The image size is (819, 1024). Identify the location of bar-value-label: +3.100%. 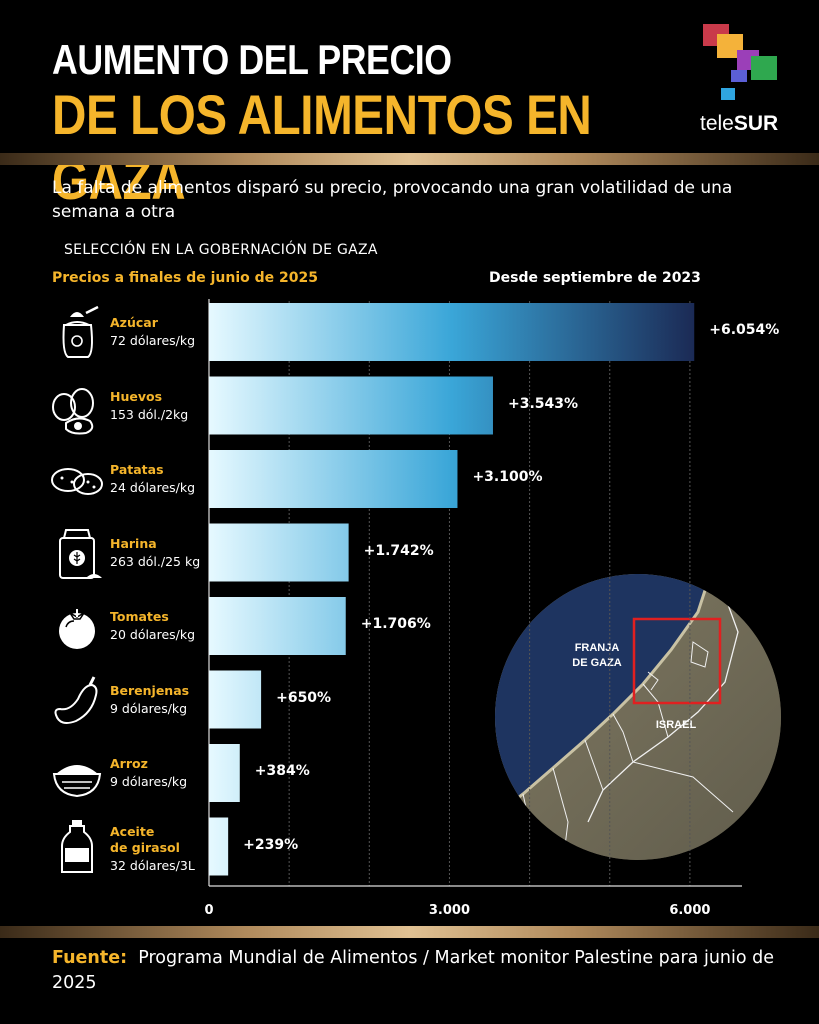
(507, 477).